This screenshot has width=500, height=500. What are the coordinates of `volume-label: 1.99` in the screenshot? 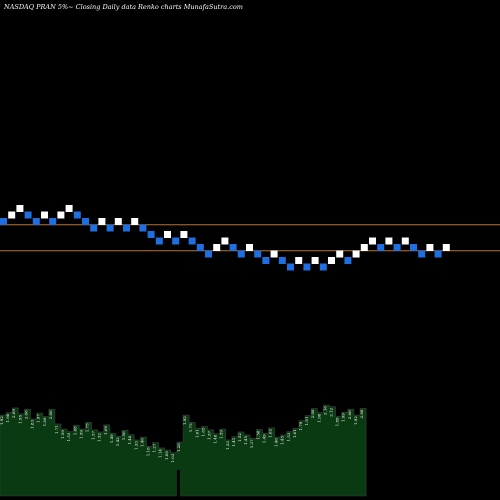 It's located at (343, 417).